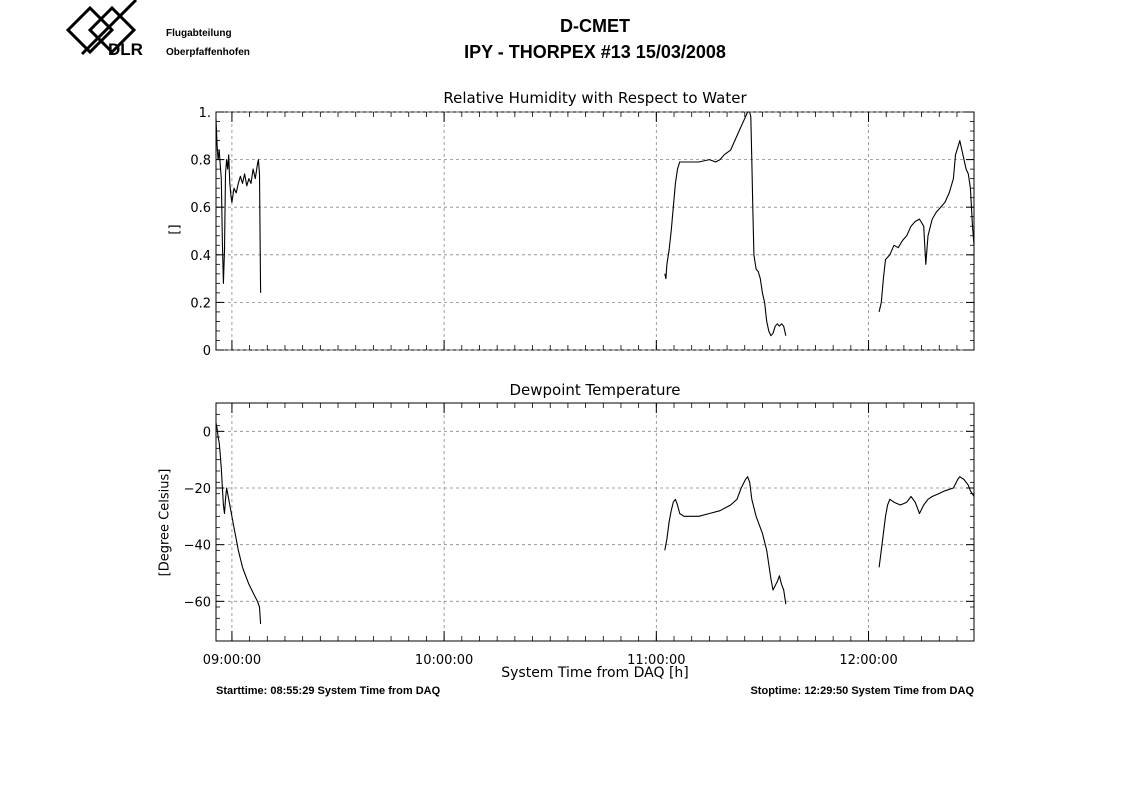  What do you see at coordinates (444, 660) in the screenshot?
I see `x-tick-label: 10:00:00` at bounding box center [444, 660].